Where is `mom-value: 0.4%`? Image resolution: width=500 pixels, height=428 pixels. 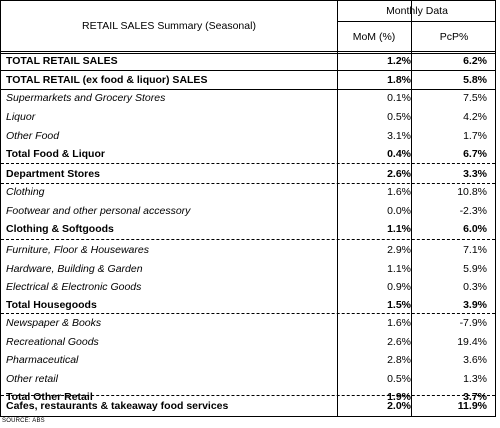
mom-value: 0.4% is located at coordinates (399, 154).